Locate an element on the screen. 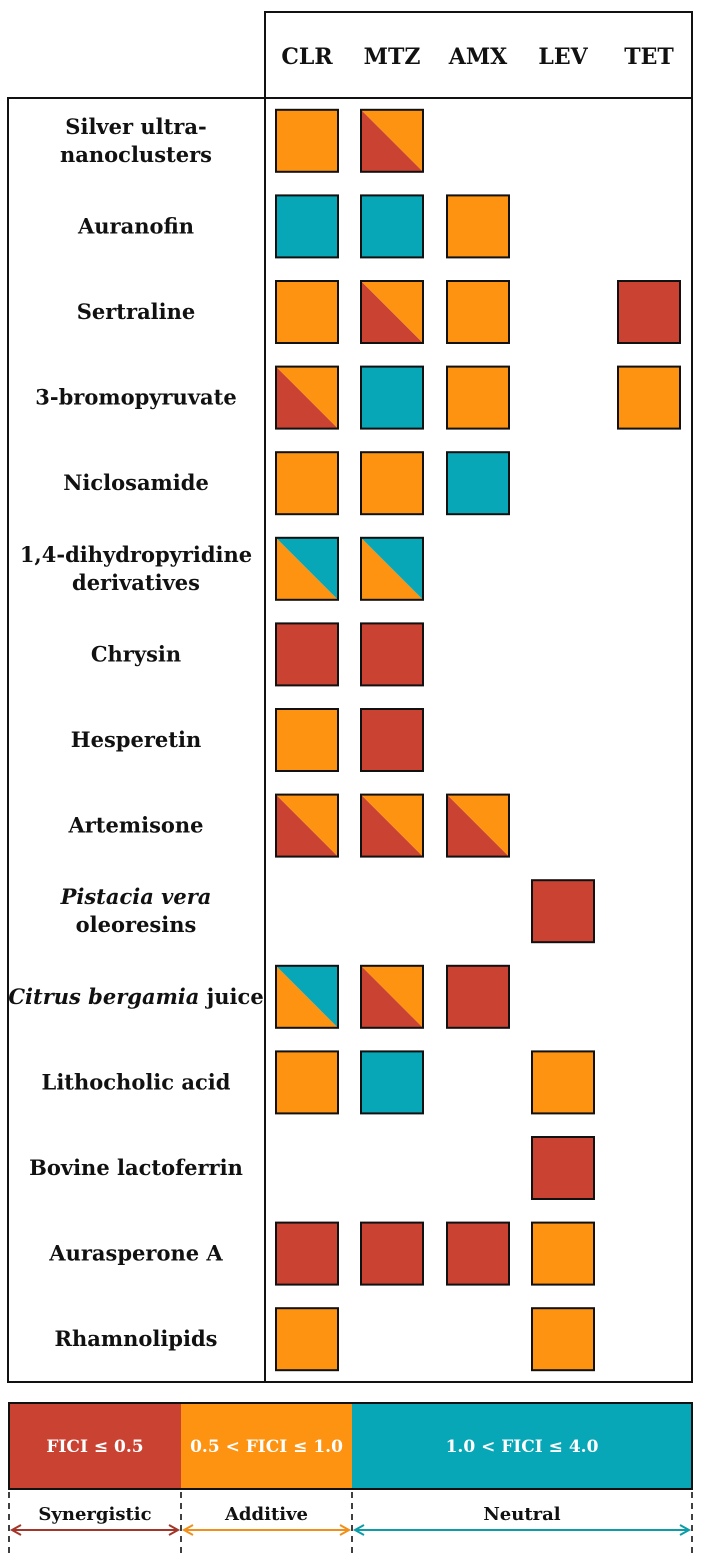 The height and width of the screenshot is (1562, 706). table-row: Silver ultra-nanoclusters is located at coordinates (242, 140).